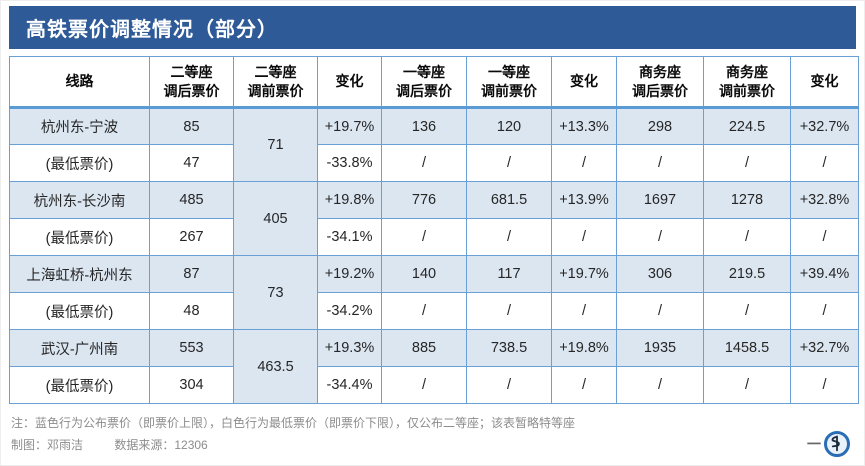 This screenshot has width=865, height=466. Describe the element at coordinates (349, 348) in the screenshot. I see `change-cell: +19.3%` at that location.